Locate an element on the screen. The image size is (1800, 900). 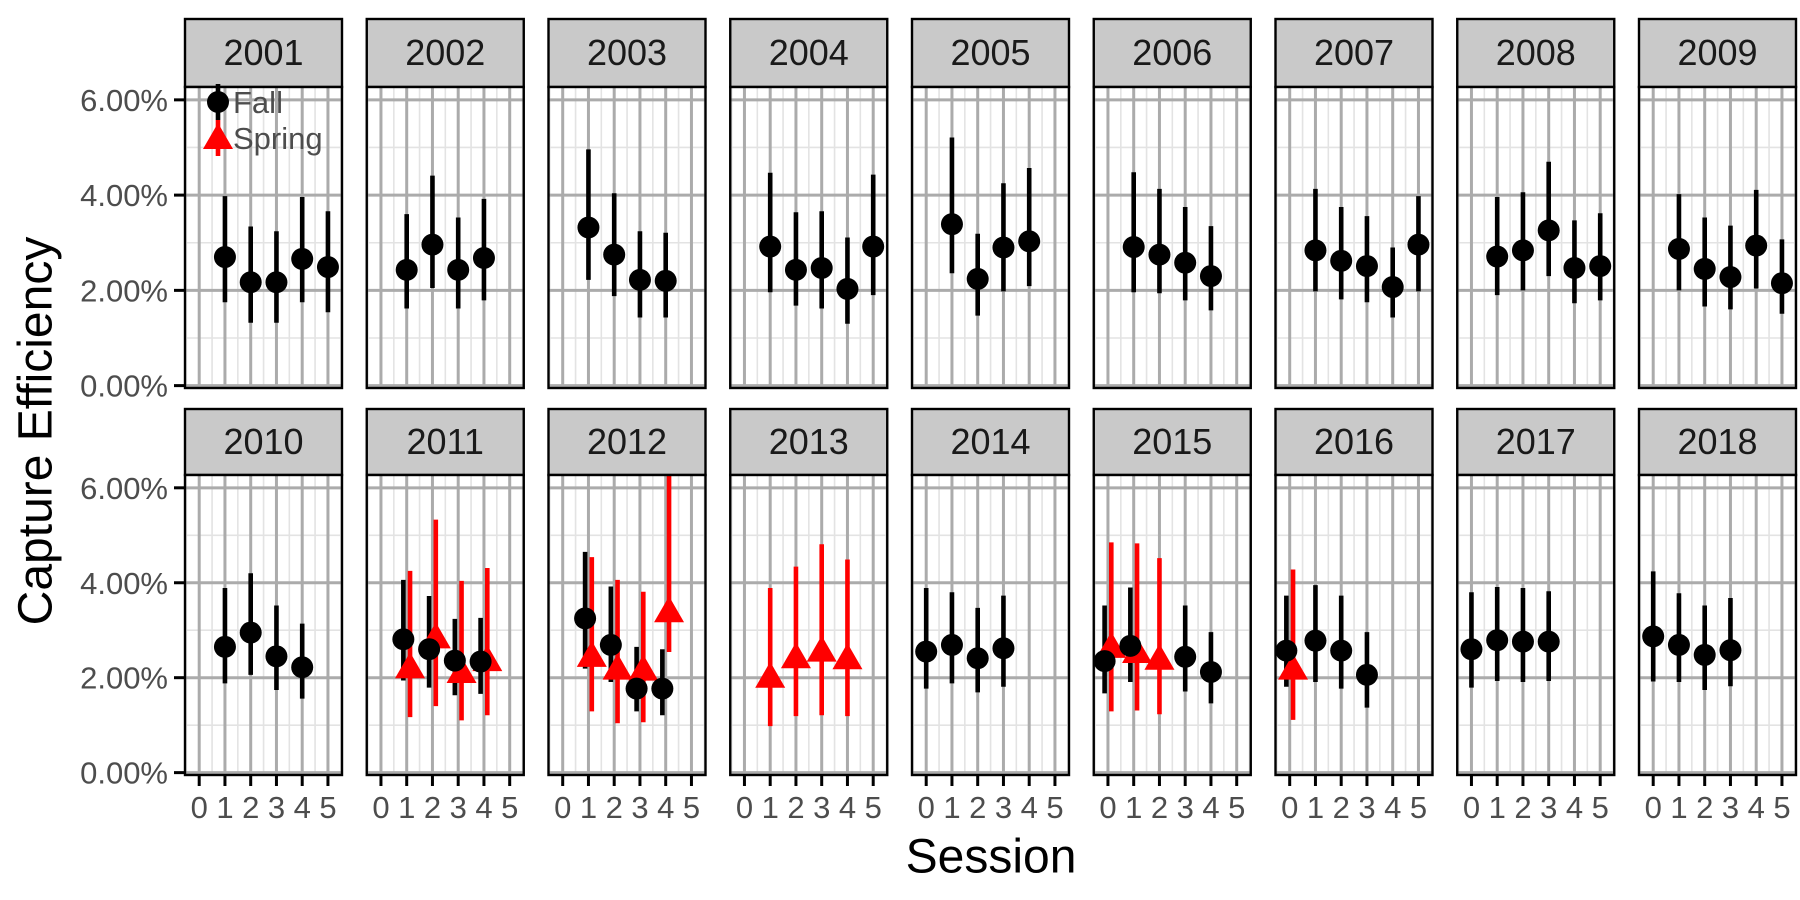
facet-strip-2007 is located at coordinates (1354, 53).